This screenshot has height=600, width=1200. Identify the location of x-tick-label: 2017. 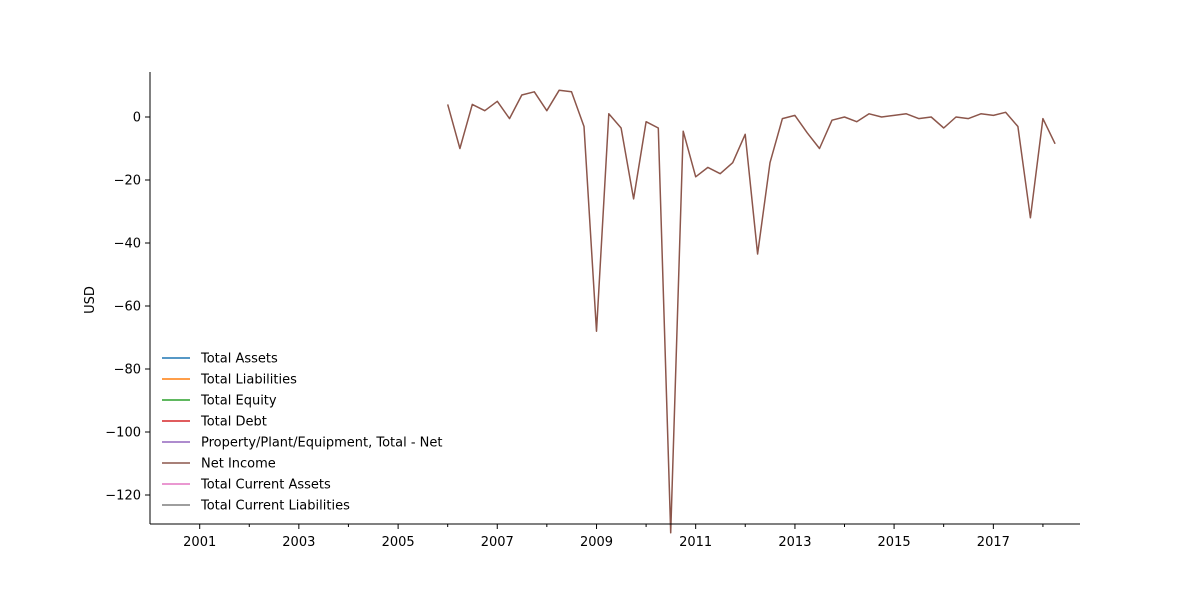
(993, 542).